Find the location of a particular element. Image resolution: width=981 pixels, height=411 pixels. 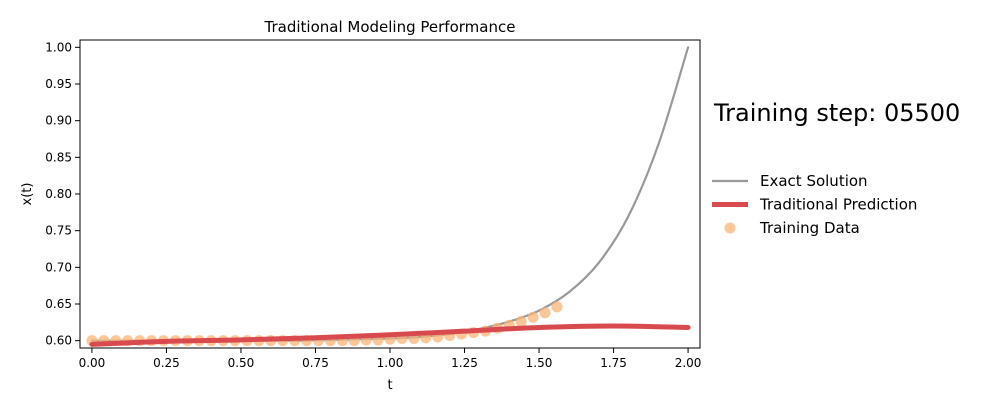

y-tick-label: 0.90 is located at coordinates (58, 121).